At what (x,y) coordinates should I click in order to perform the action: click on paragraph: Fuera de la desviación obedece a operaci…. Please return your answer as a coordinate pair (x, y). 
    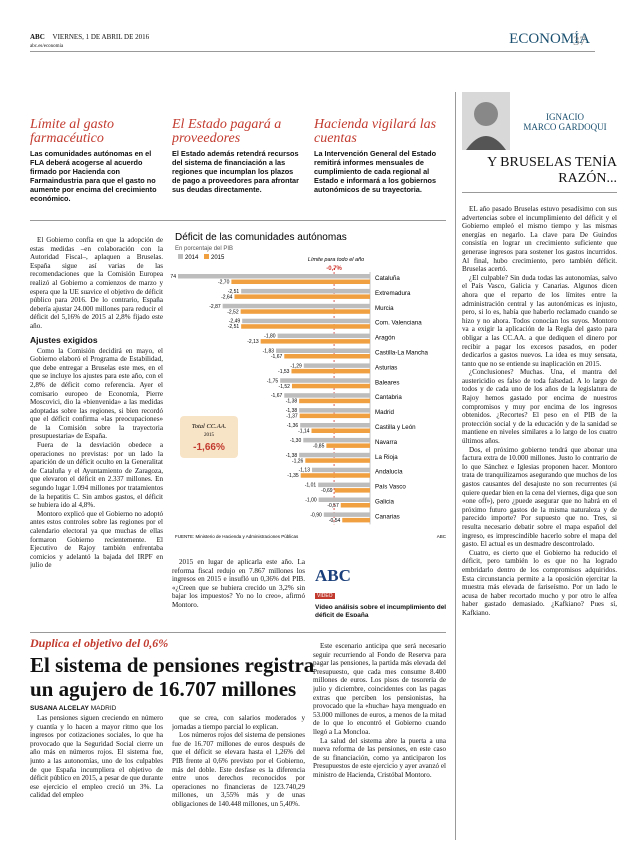
    Looking at the image, I should click on (96, 475).